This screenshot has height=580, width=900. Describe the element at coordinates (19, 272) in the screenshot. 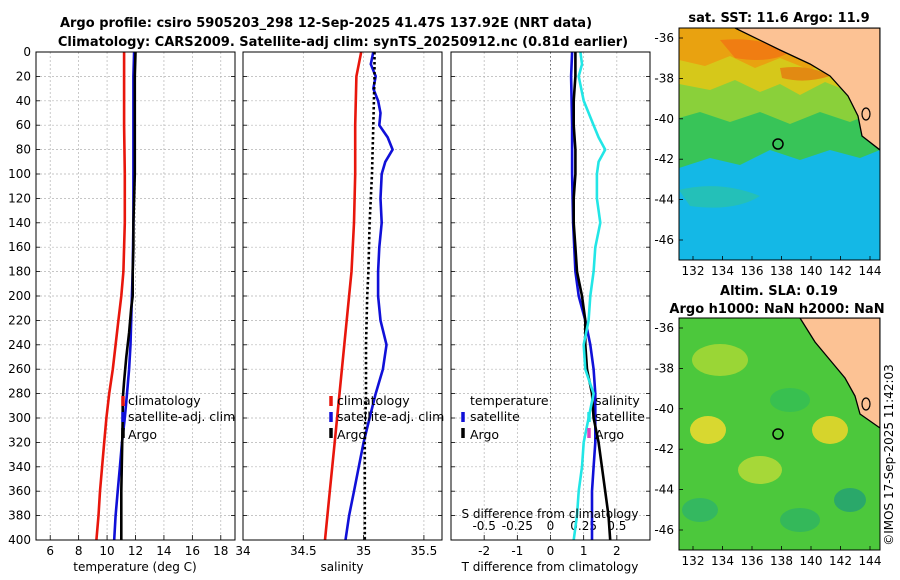

I see `y-tick-label: 180` at that location.